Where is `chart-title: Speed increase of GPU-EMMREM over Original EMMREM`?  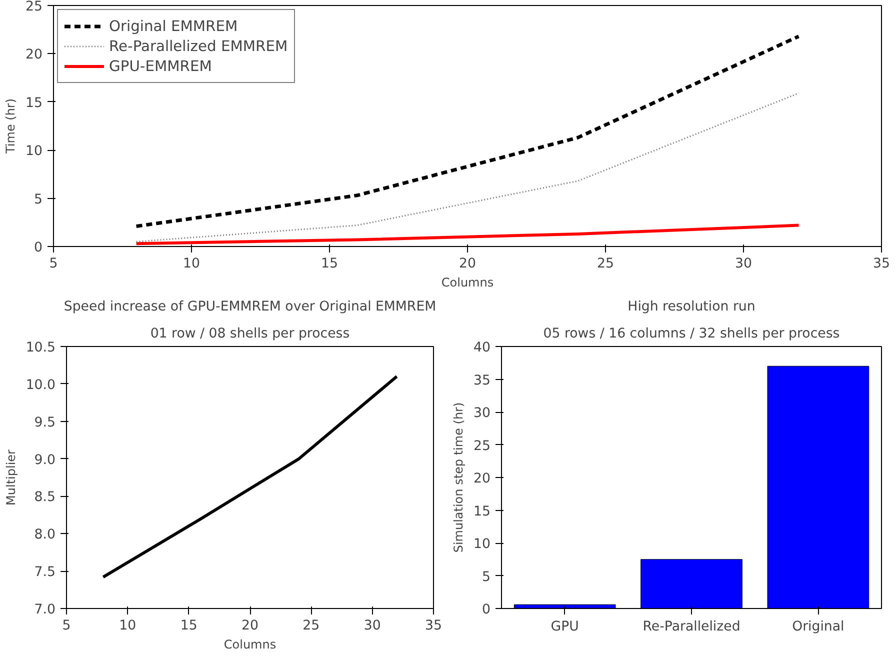
chart-title: Speed increase of GPU-EMMREM over Original EMMREM is located at coordinates (250, 307).